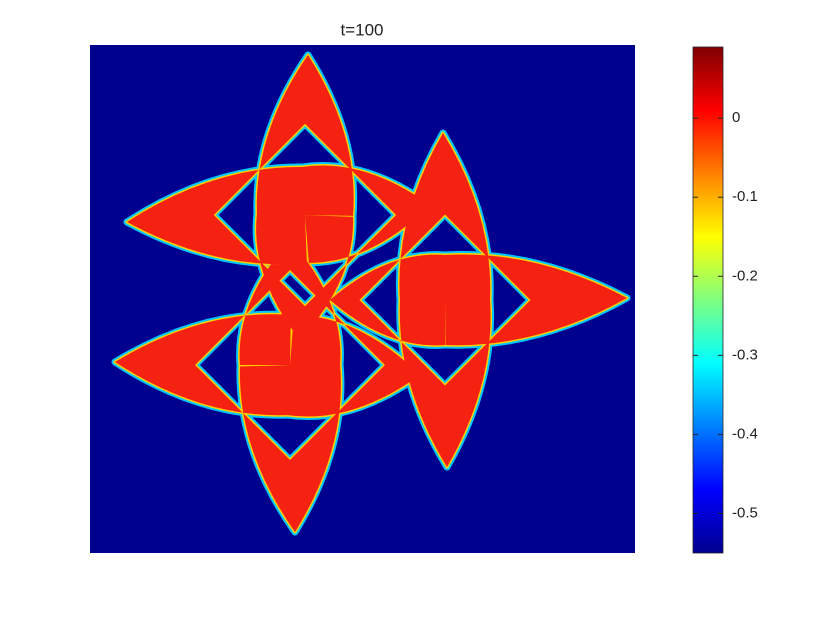  What do you see at coordinates (361, 29) in the screenshot?
I see `chart-title: t=100` at bounding box center [361, 29].